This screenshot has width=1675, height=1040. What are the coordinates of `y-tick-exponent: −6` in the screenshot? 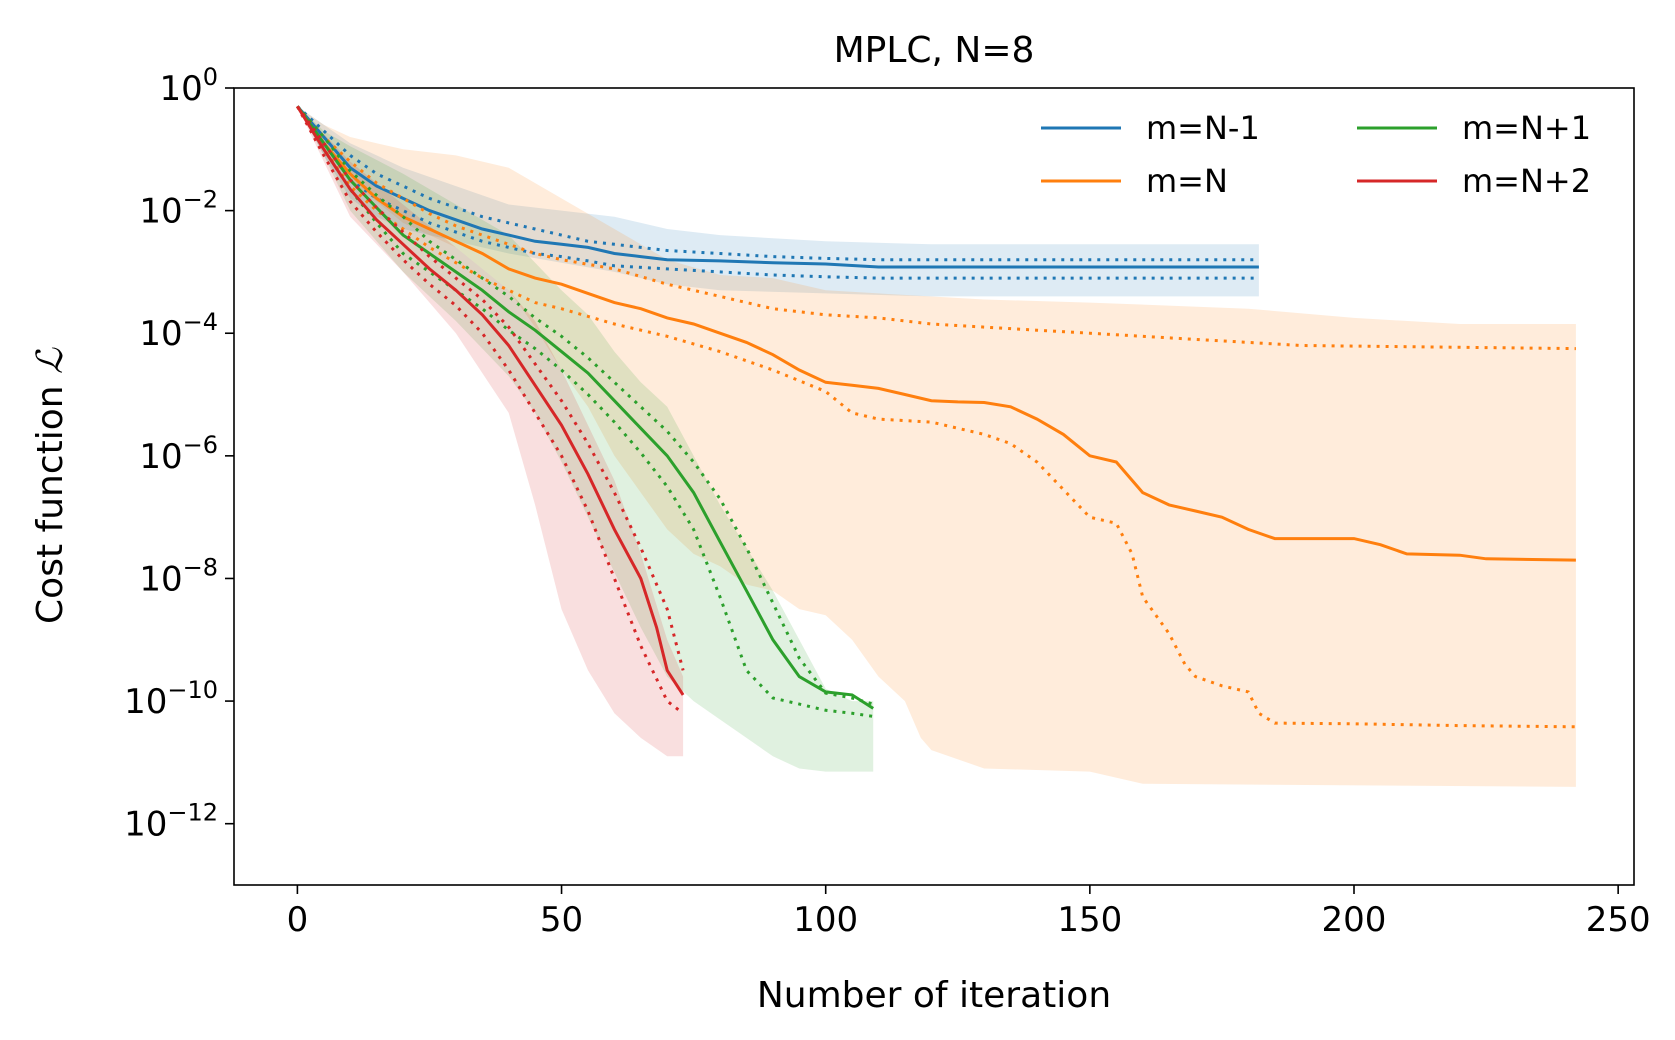 It's located at (200, 445).